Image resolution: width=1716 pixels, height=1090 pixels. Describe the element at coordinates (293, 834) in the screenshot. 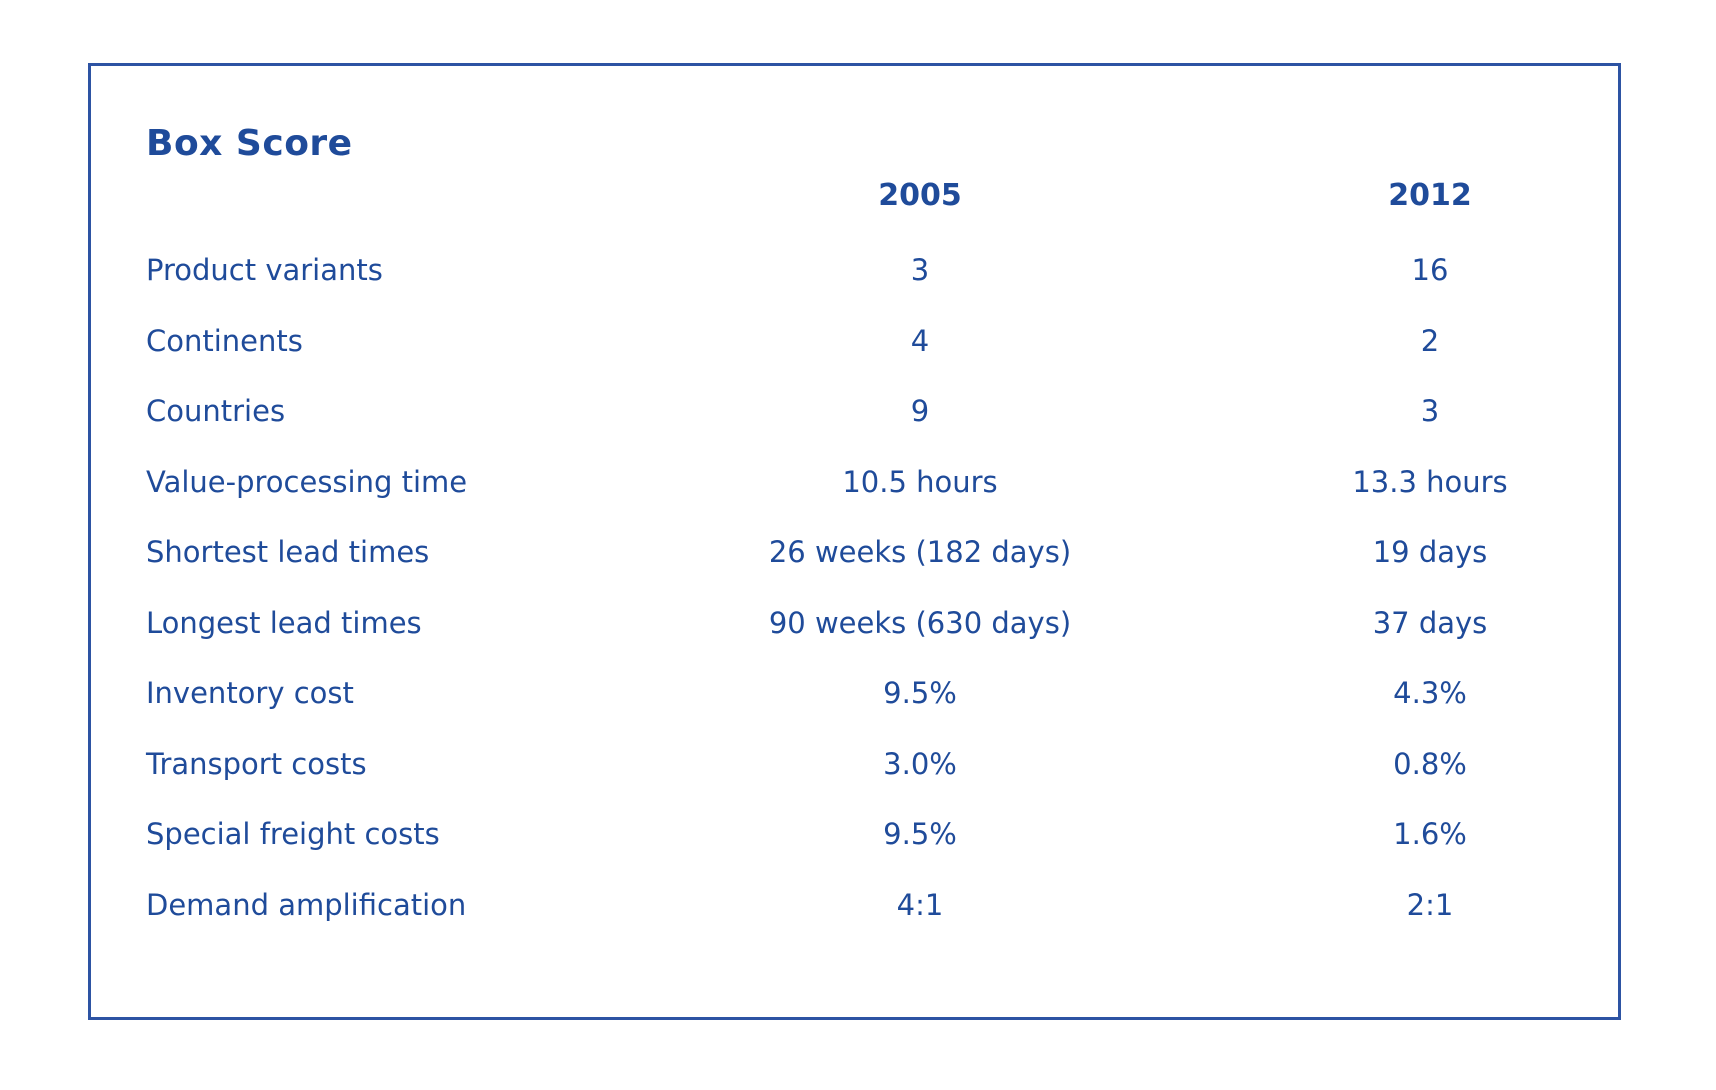

I see `row-label: Special freight costs` at that location.